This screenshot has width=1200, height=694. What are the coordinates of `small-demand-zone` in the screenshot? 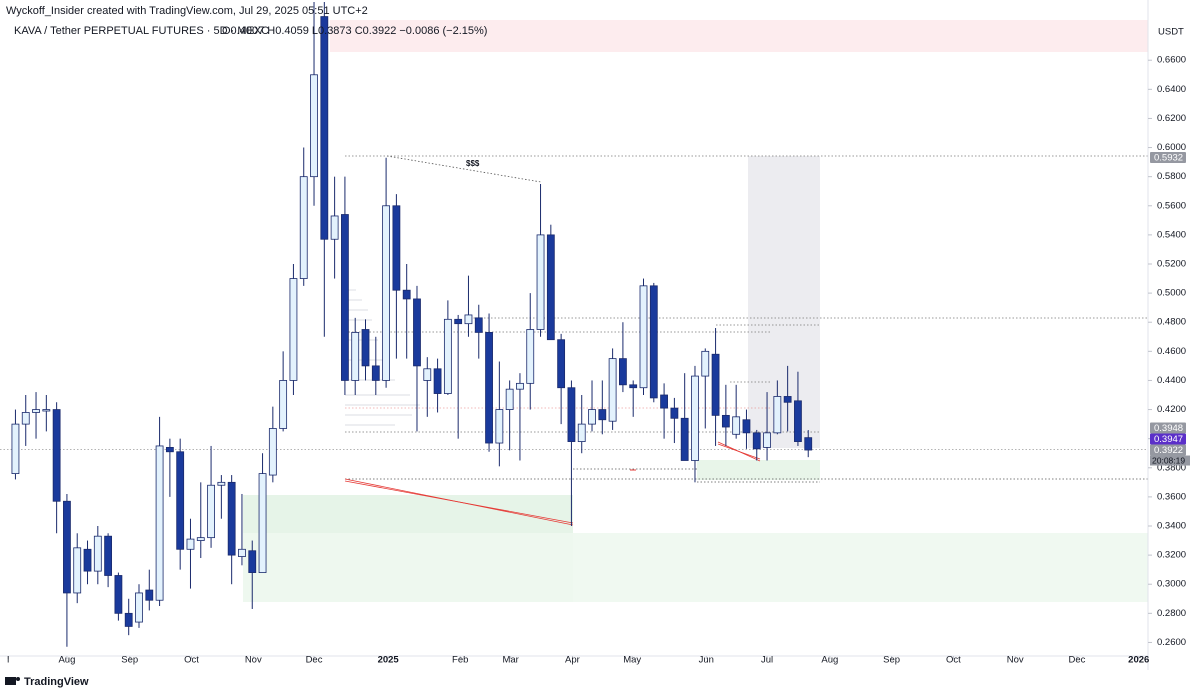 It's located at (758, 470).